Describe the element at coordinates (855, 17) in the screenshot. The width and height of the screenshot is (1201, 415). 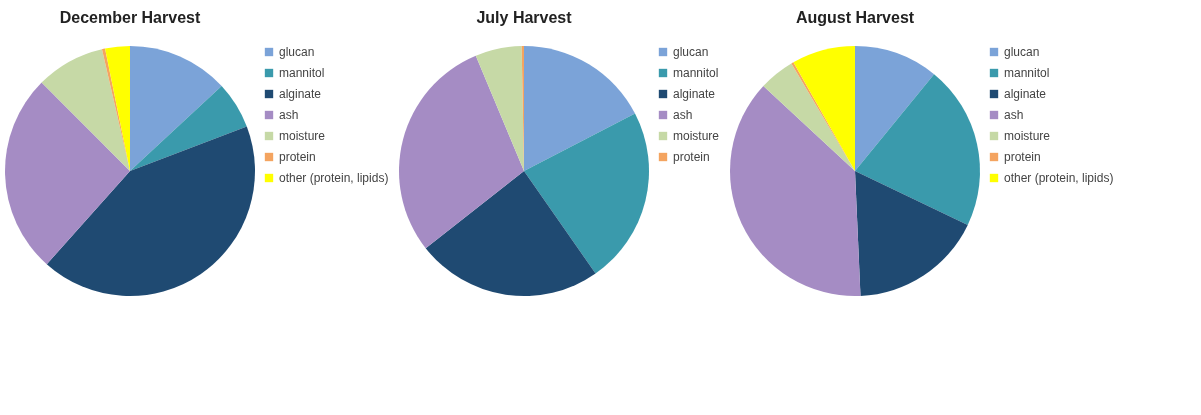
I see `chart-title: August Harvest` at that location.